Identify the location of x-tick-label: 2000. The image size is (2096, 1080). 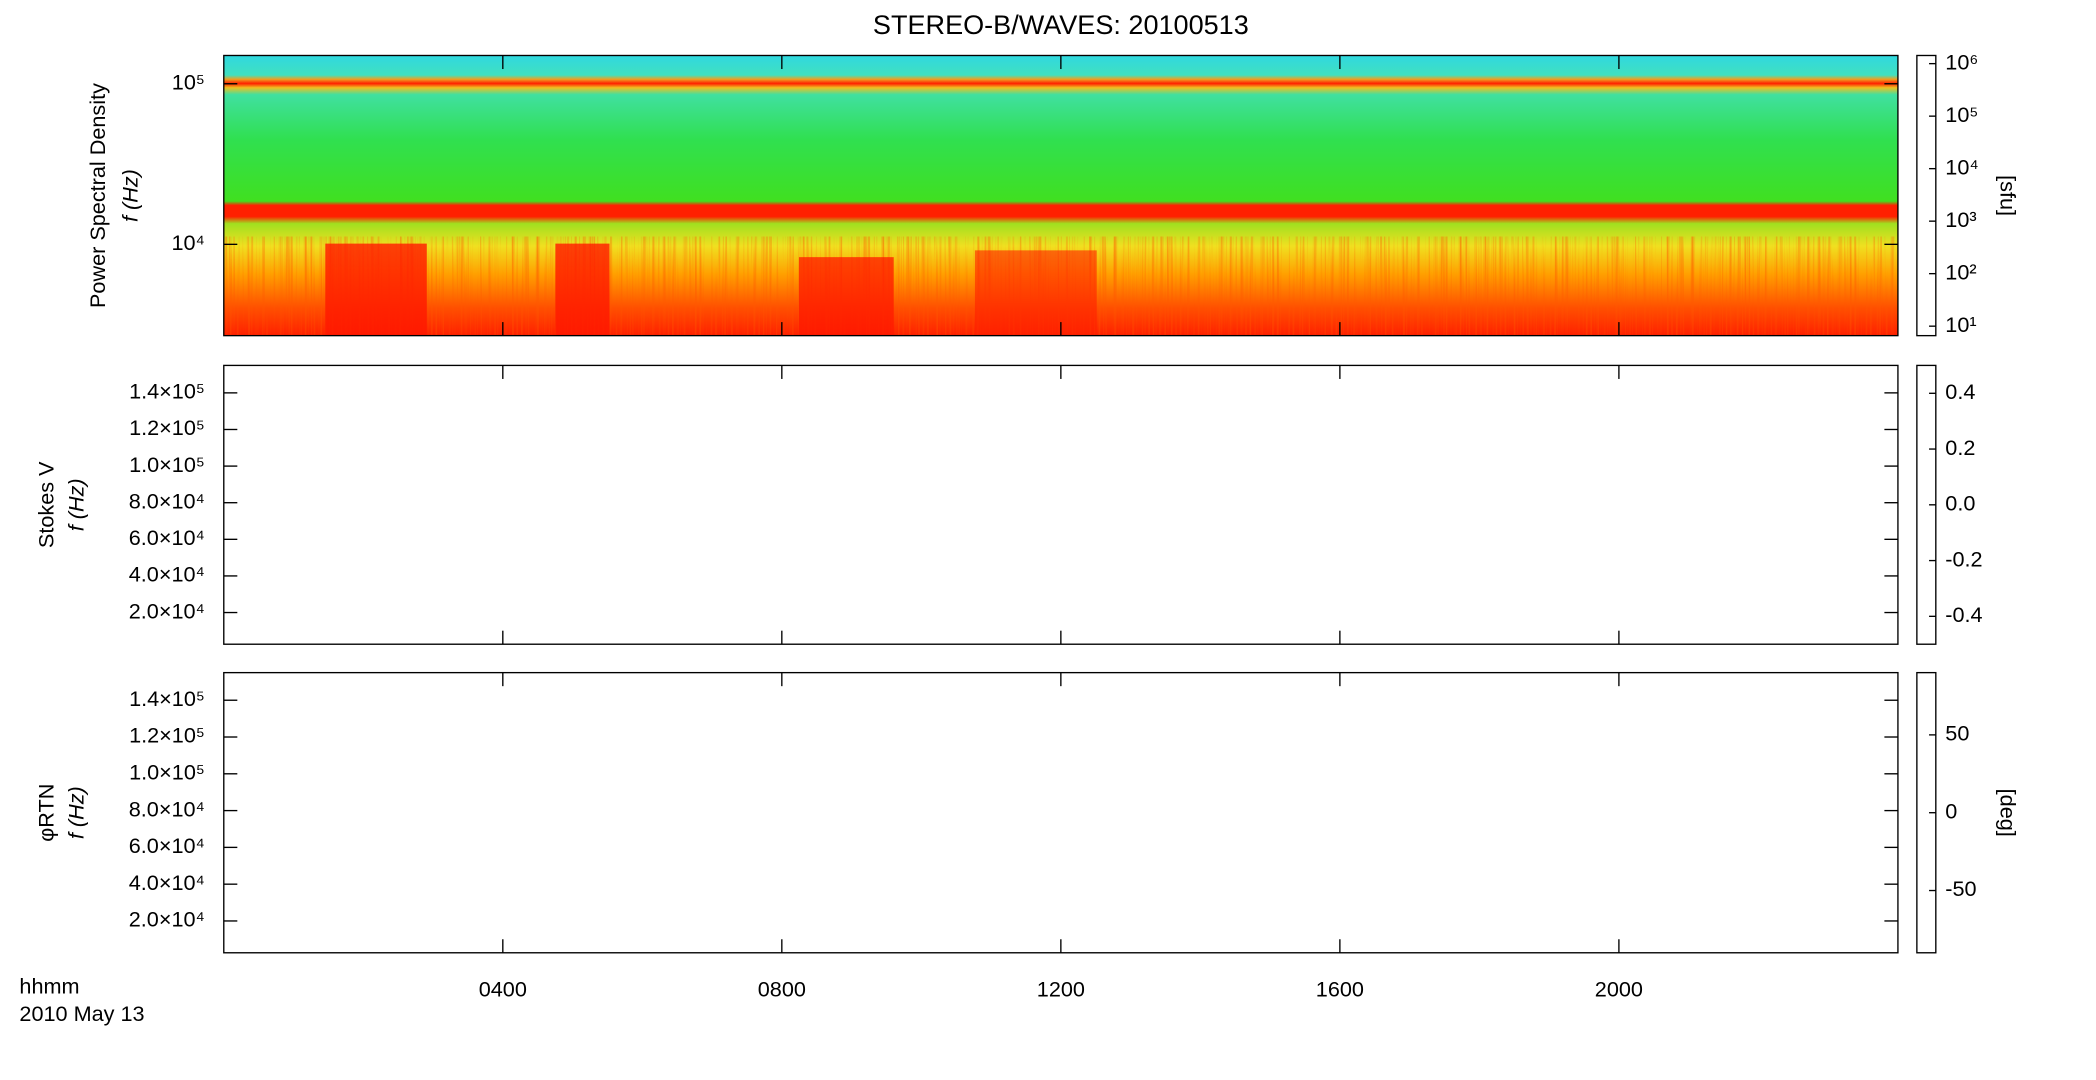
(1619, 988).